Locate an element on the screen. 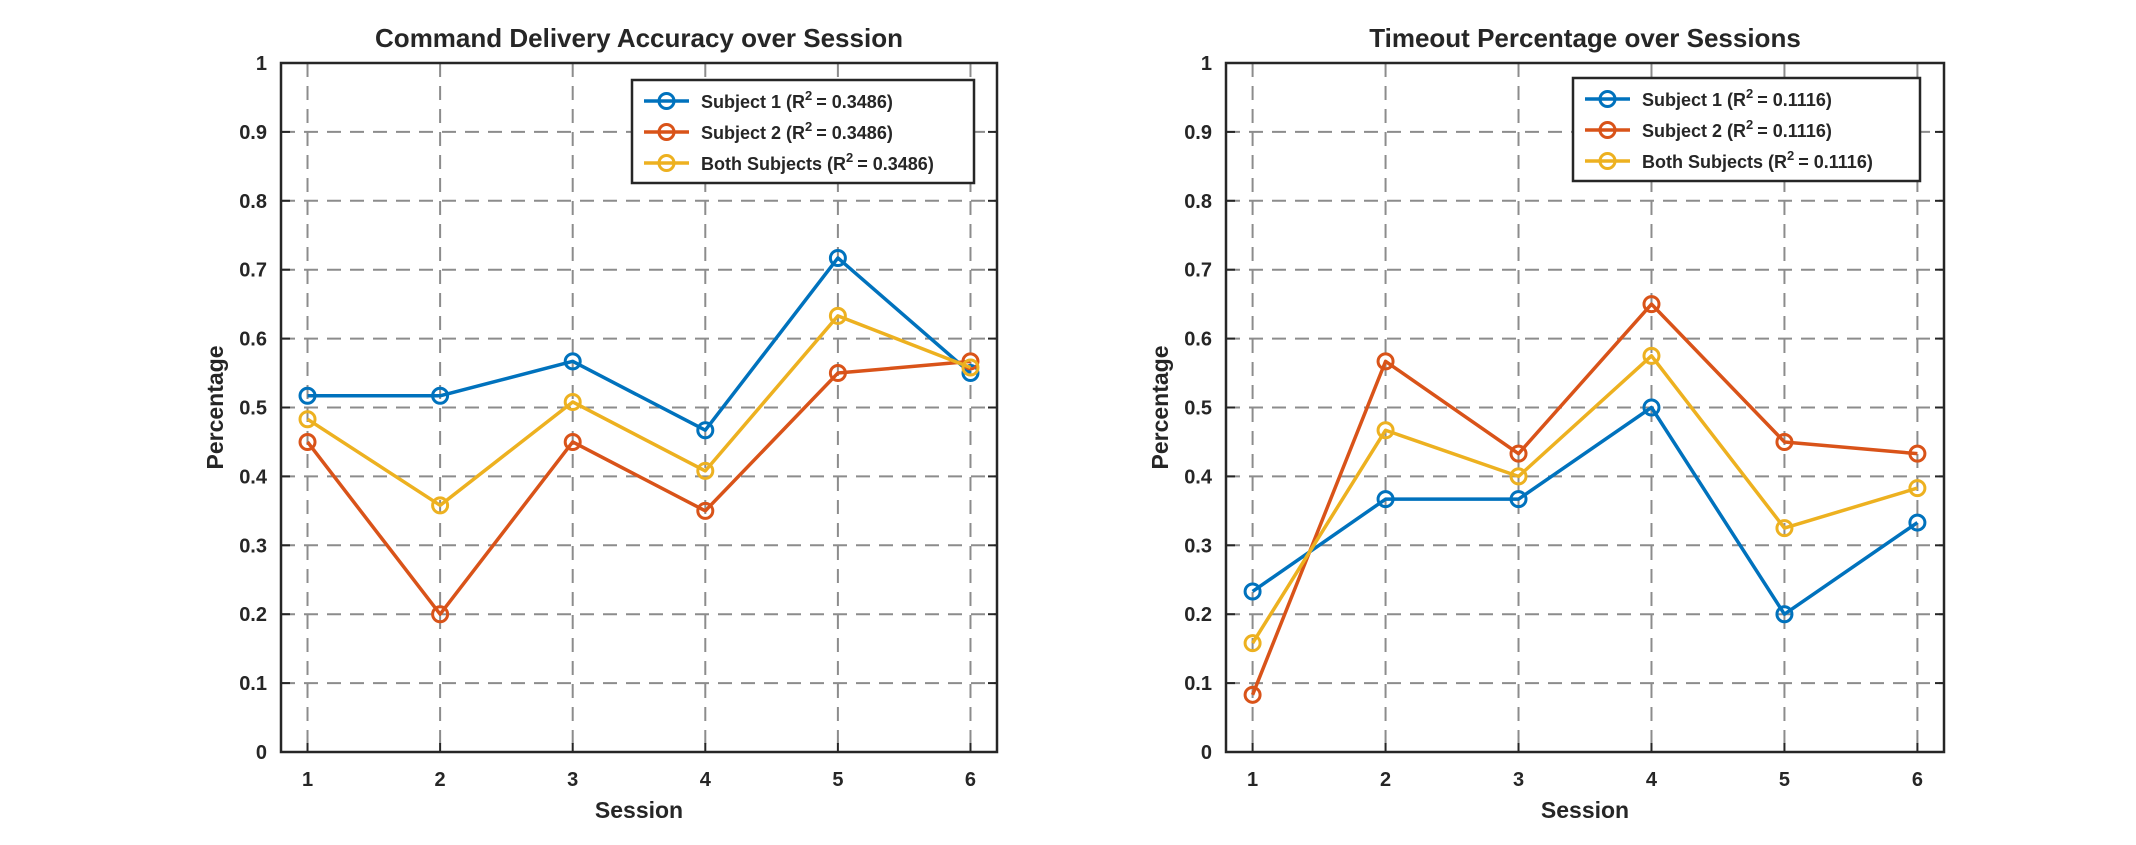 This screenshot has width=2136, height=845. legend-entry-label: Both Subjects (R2 = 0.1116) is located at coordinates (1757, 160).